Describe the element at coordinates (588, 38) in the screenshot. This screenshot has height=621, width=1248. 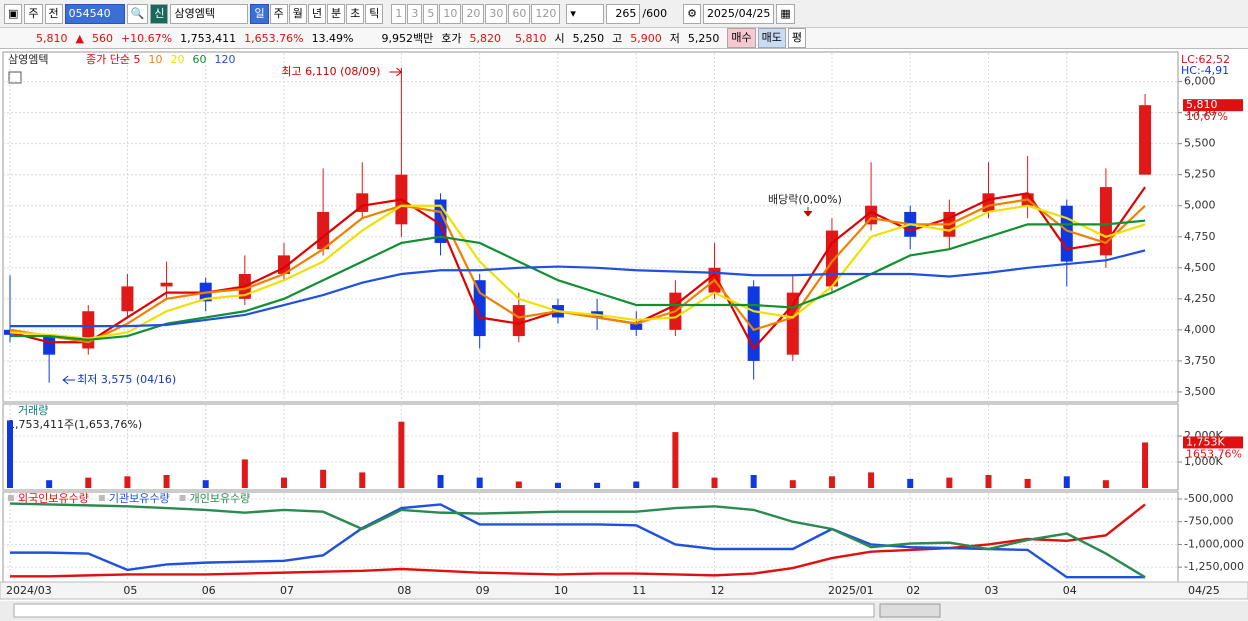
I see `open: 5,250` at that location.